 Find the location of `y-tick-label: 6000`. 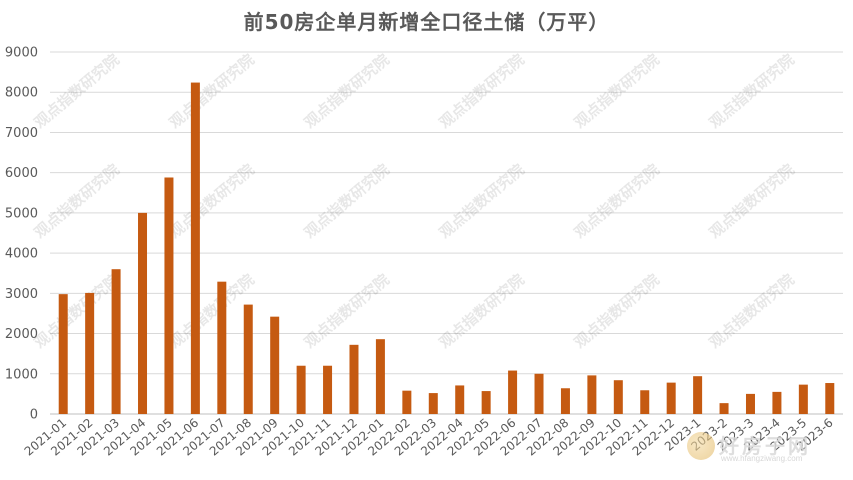

y-tick-label: 6000 is located at coordinates (21, 173).